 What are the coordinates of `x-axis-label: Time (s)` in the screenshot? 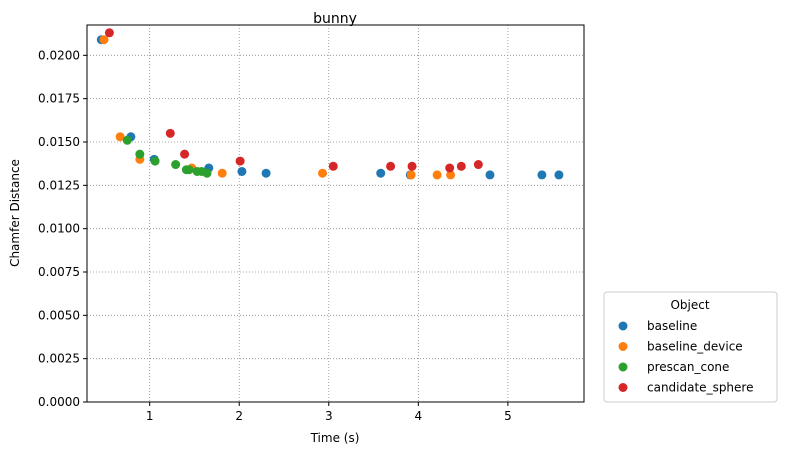 It's located at (335, 438).